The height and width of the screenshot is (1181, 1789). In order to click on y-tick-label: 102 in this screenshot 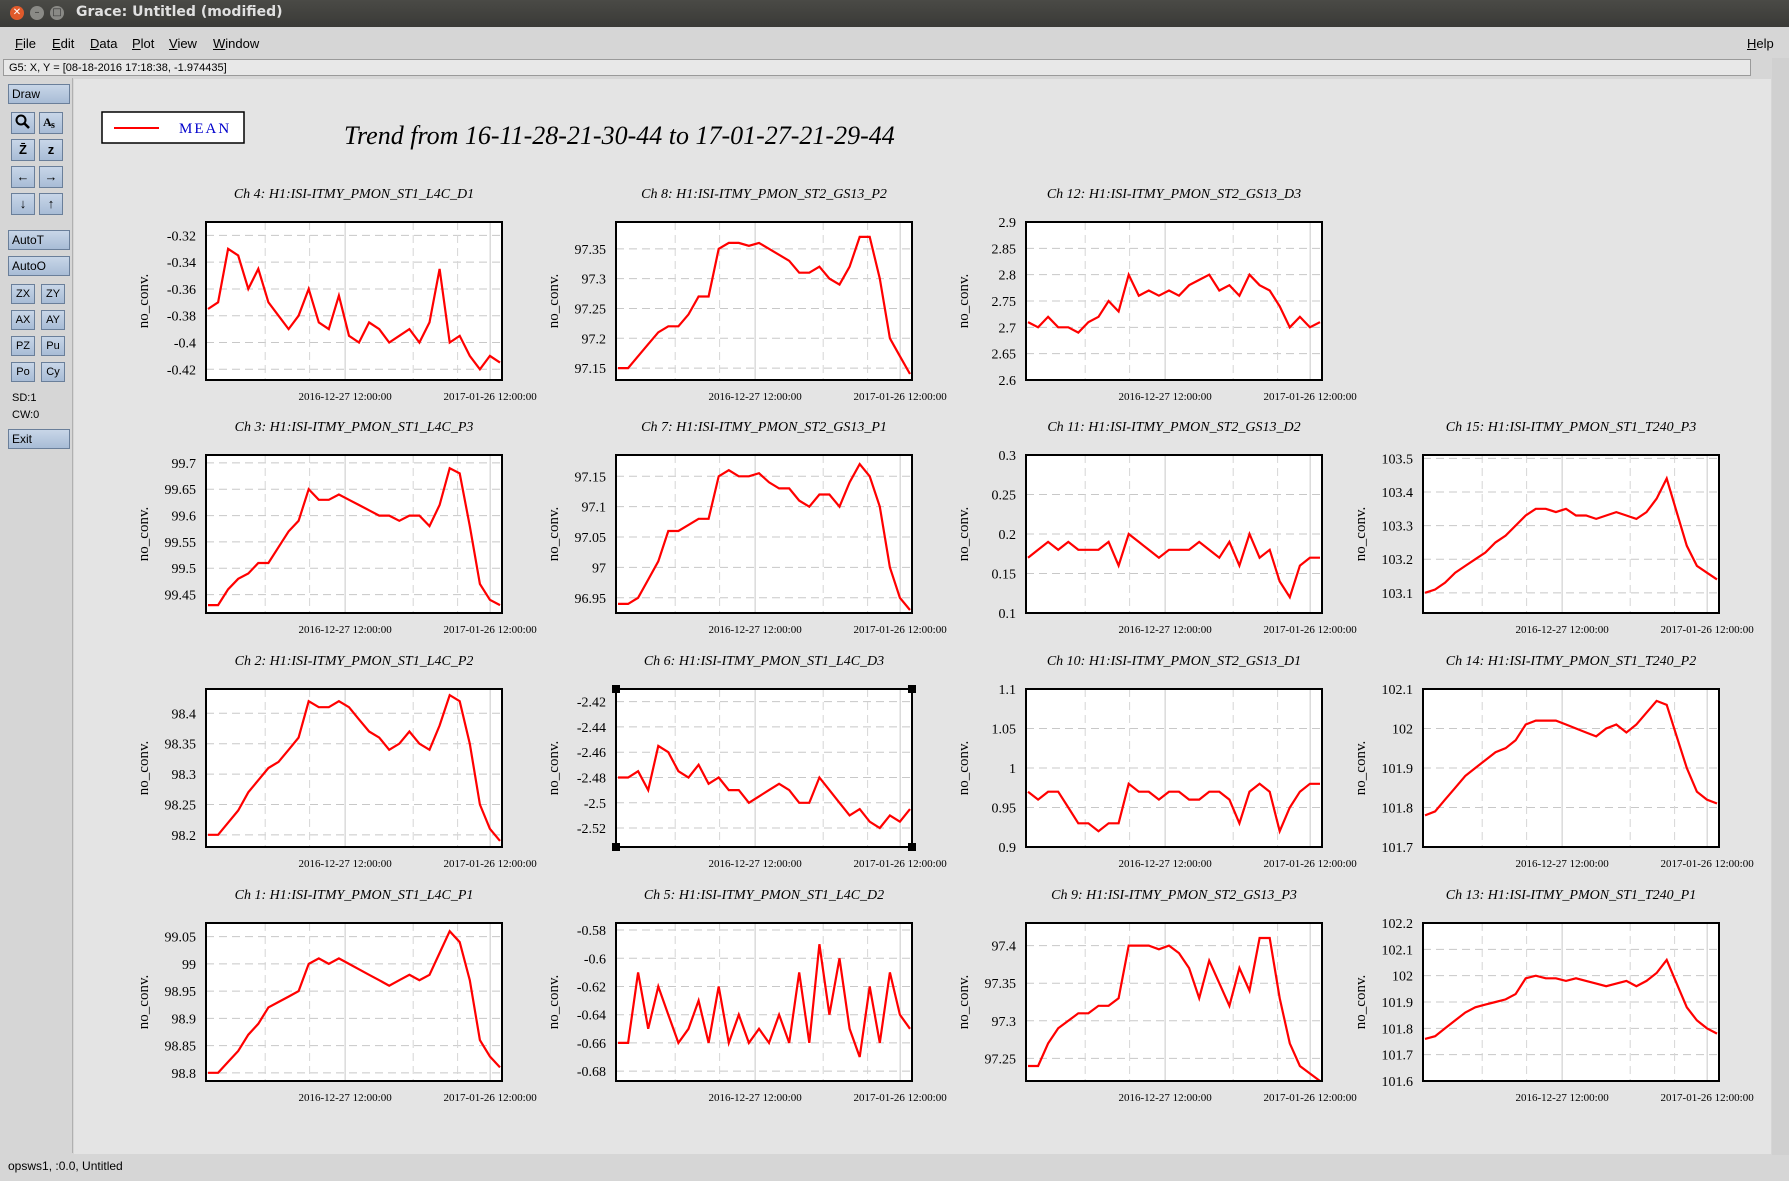, I will do `click(1402, 730)`.